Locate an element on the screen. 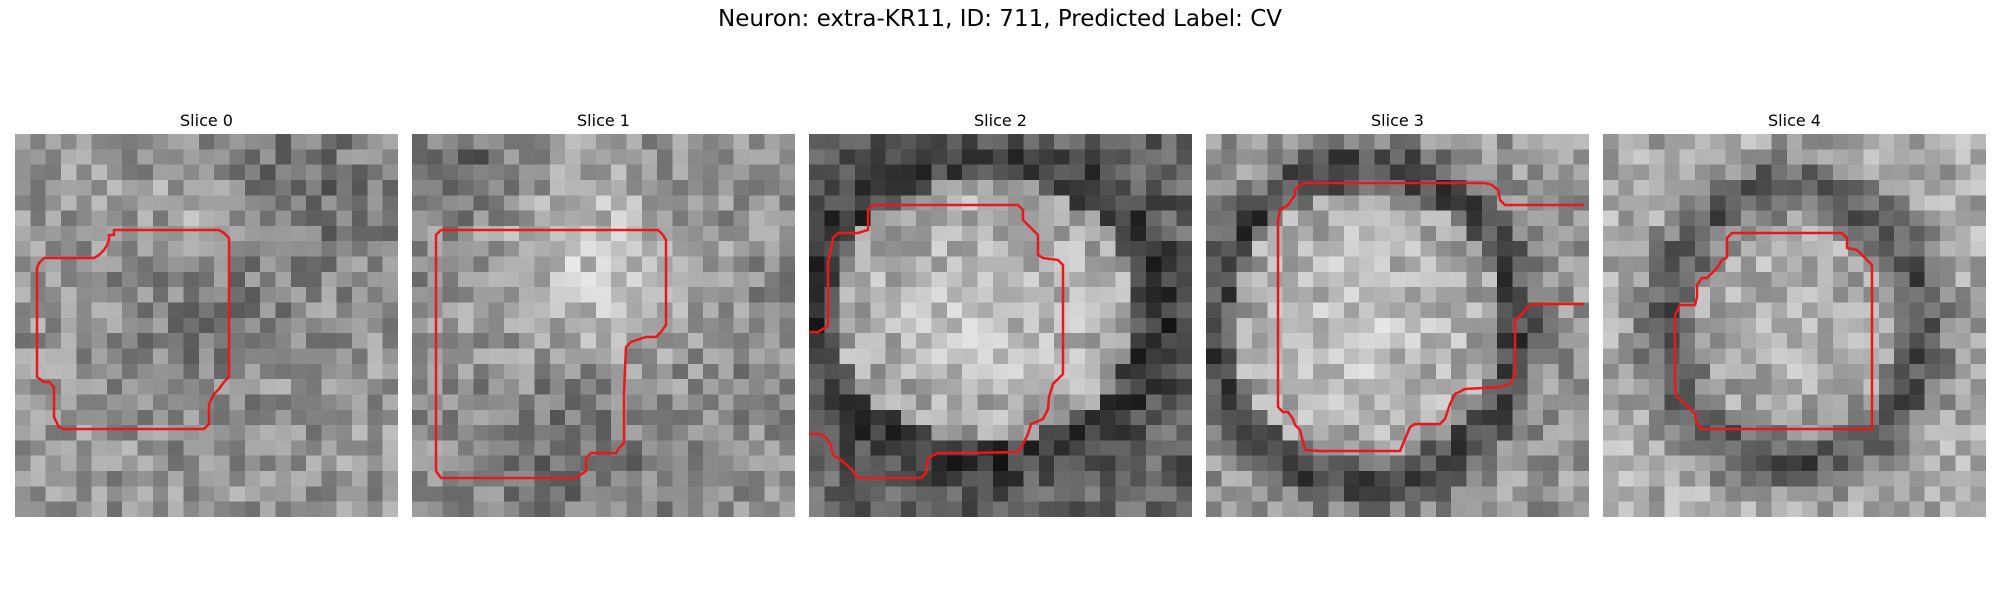 The width and height of the screenshot is (2000, 600). slice-3-grayscale-patch is located at coordinates (1397, 325).